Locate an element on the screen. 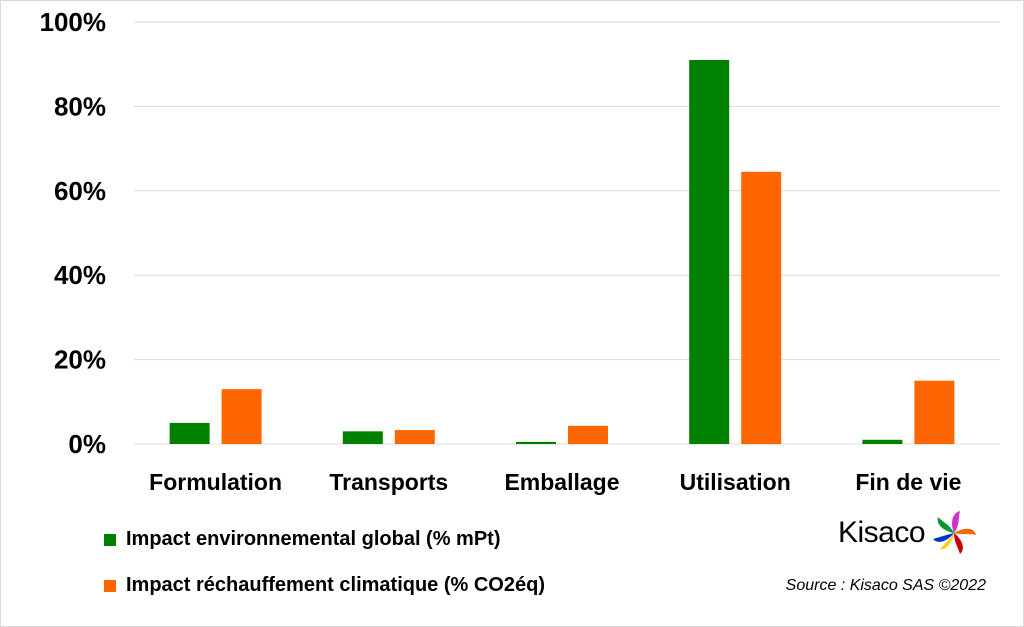 The width and height of the screenshot is (1024, 627). y-tick-label: 100% is located at coordinates (73, 22).